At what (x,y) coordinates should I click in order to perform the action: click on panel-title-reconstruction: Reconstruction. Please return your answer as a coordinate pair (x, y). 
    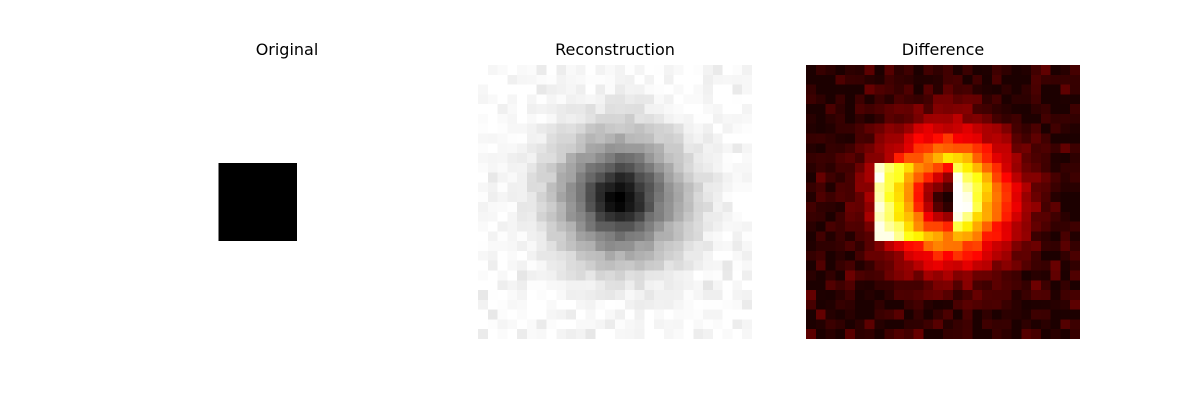
    Looking at the image, I should click on (615, 49).